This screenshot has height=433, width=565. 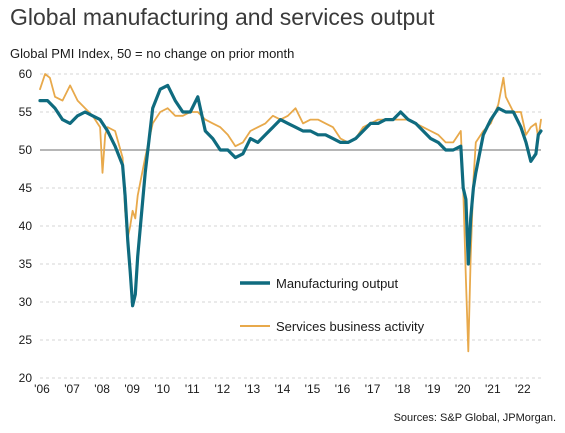 What do you see at coordinates (373, 389) in the screenshot?
I see `x-tick-label: '17` at bounding box center [373, 389].